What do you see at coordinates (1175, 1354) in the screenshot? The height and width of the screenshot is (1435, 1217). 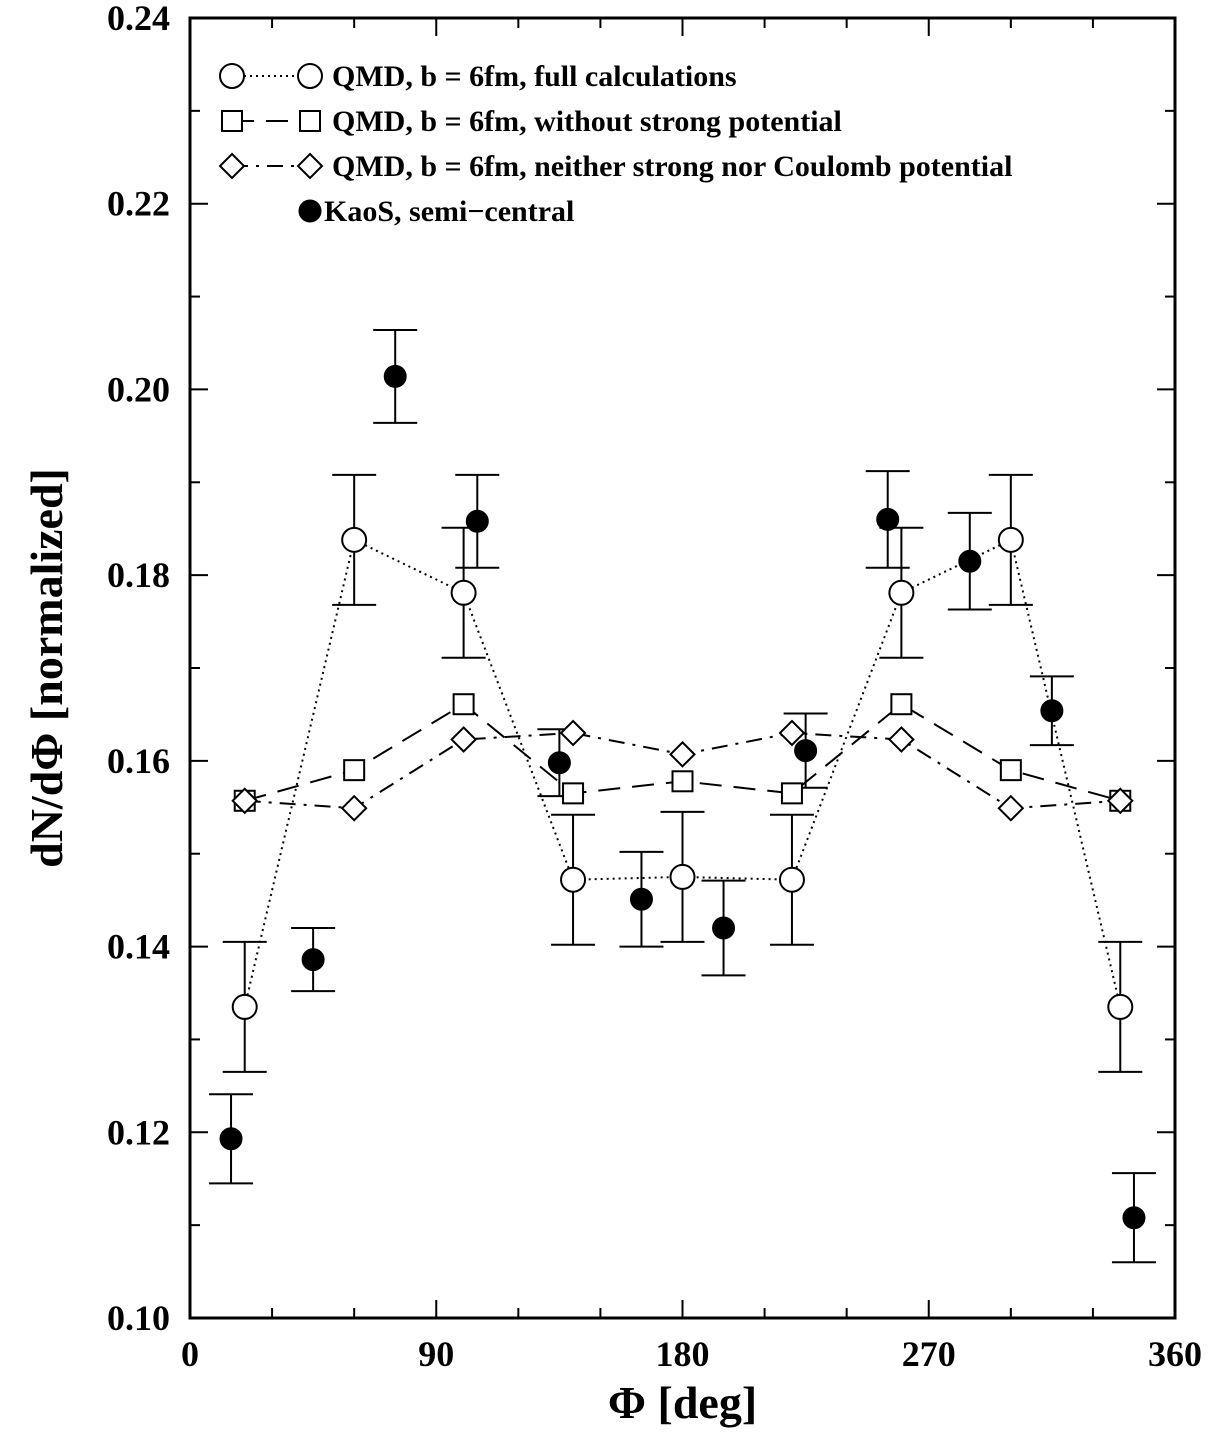 I see `x-tick-label: 360` at bounding box center [1175, 1354].